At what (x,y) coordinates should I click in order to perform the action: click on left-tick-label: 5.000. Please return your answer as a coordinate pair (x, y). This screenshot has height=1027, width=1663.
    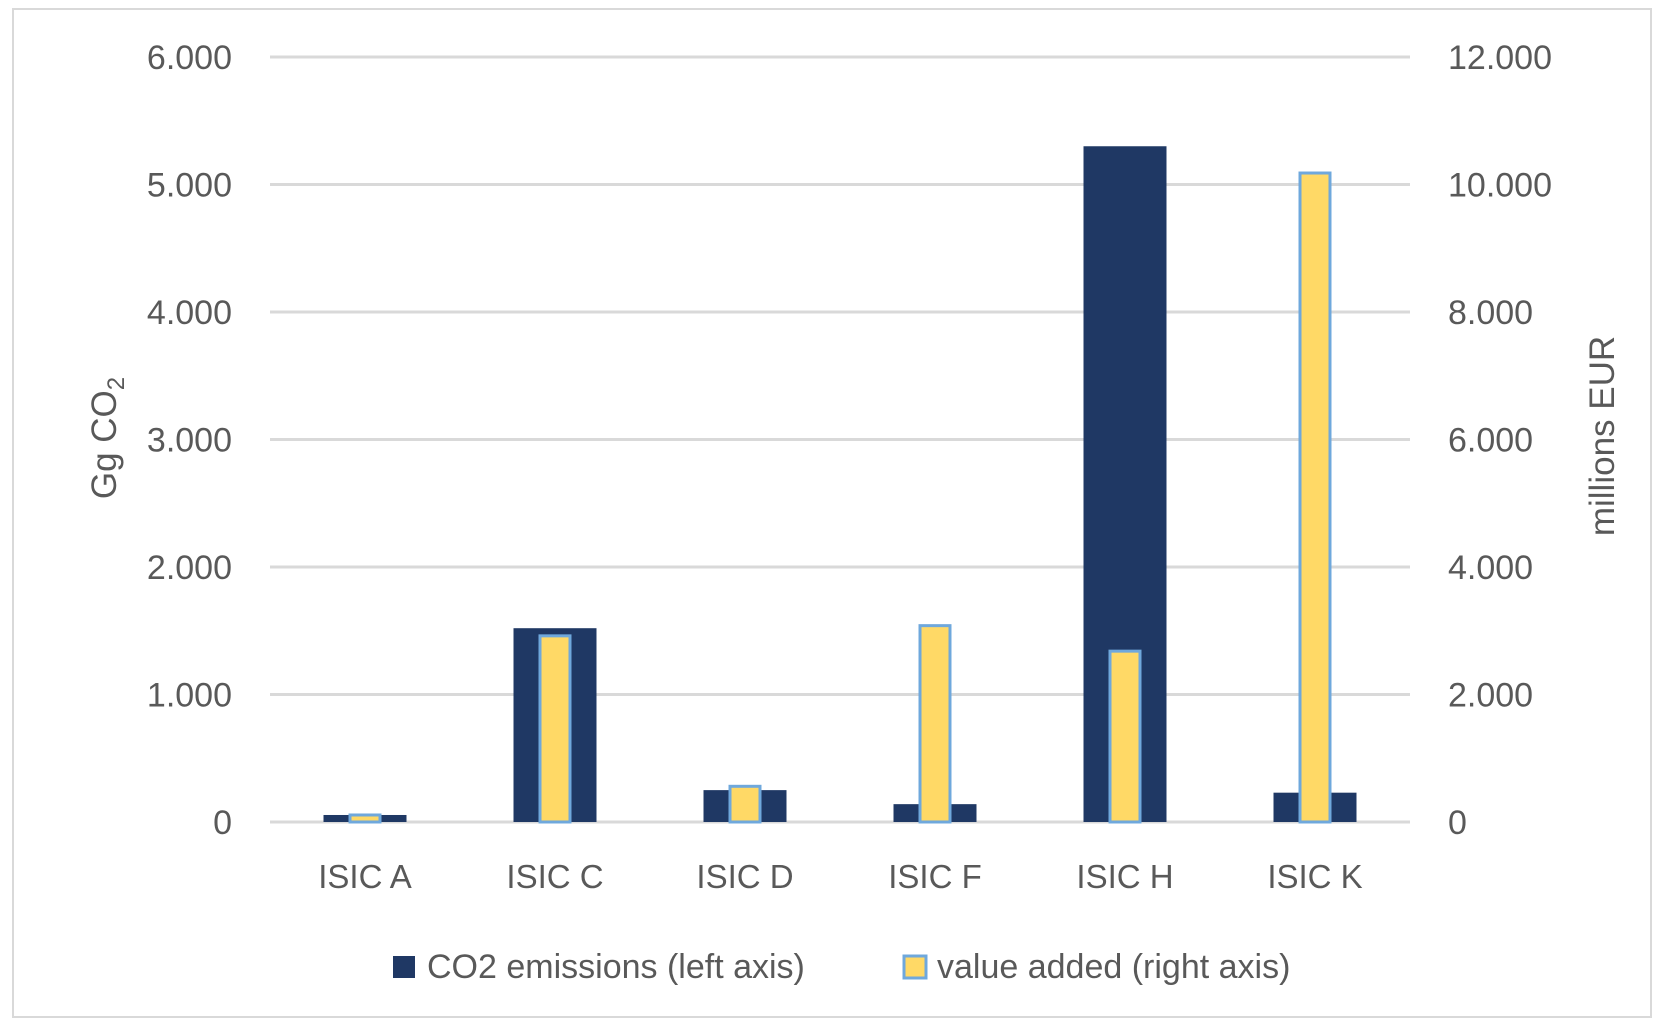
    Looking at the image, I should click on (189, 186).